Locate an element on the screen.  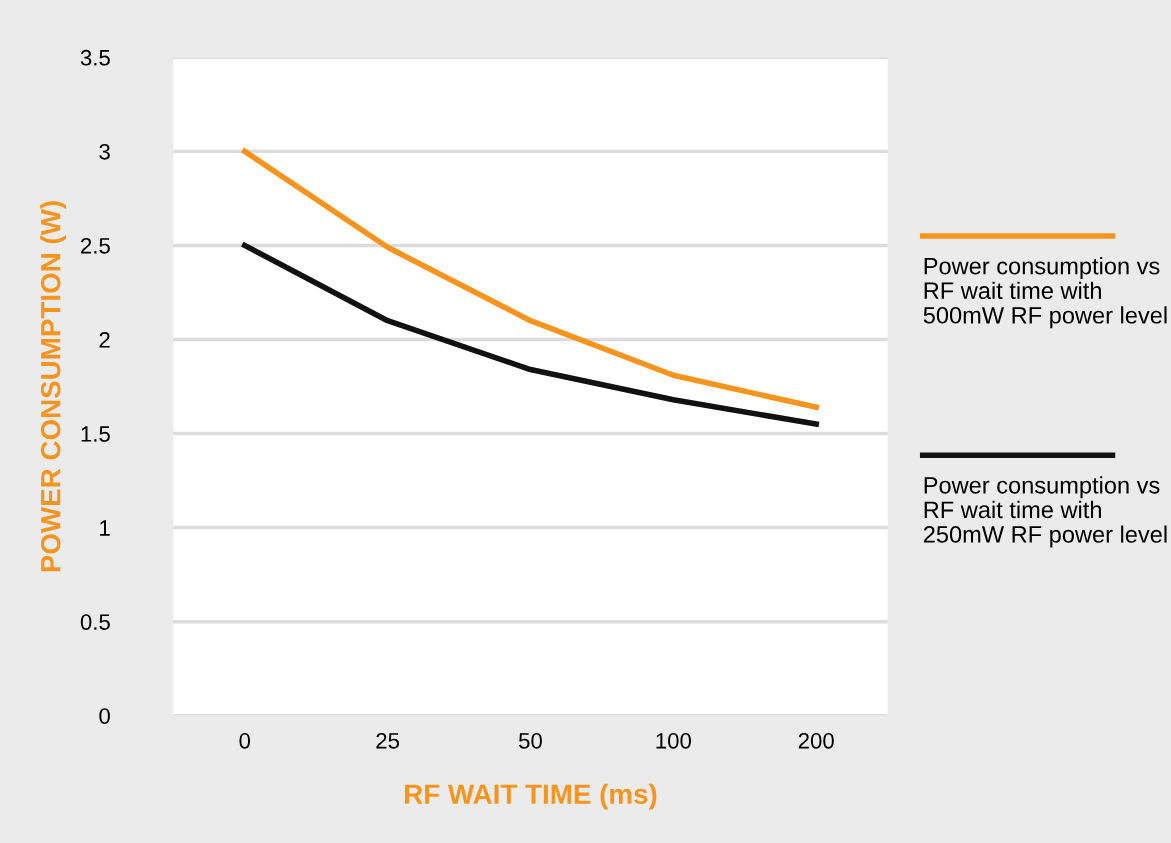
x-tick-label: 25 is located at coordinates (388, 740).